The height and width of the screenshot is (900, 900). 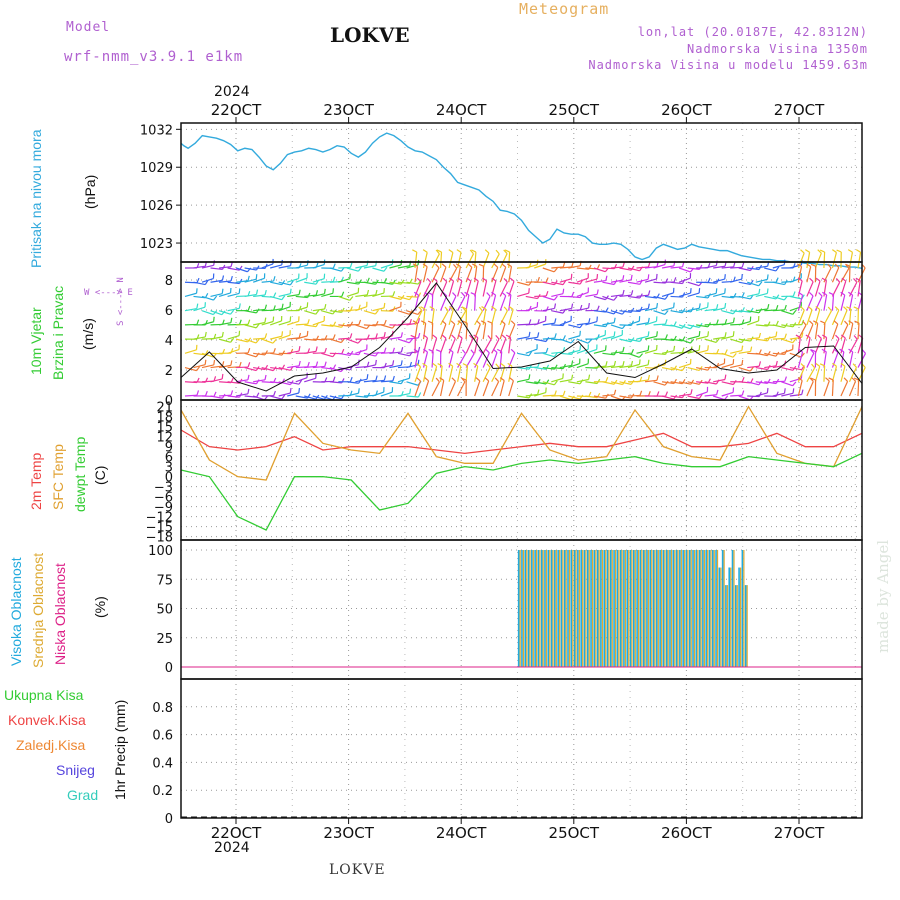 I want to click on page-title: LOKVE, so click(x=370, y=35).